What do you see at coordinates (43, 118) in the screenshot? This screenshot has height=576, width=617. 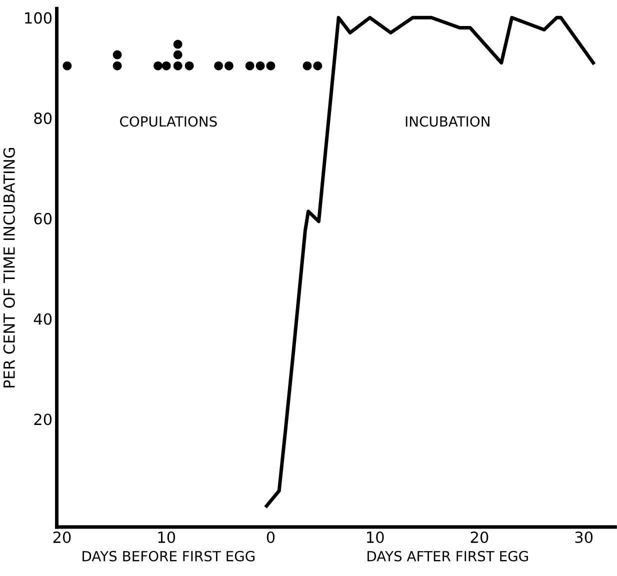 I see `y-tick-label: 80` at bounding box center [43, 118].